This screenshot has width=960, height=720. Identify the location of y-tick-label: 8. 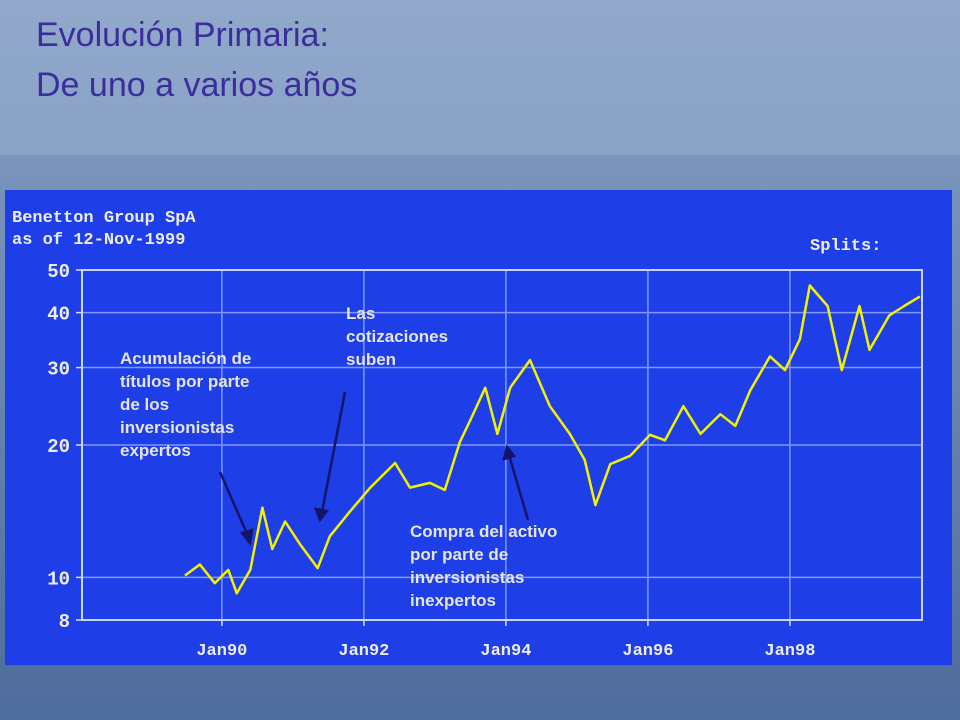
(64, 622).